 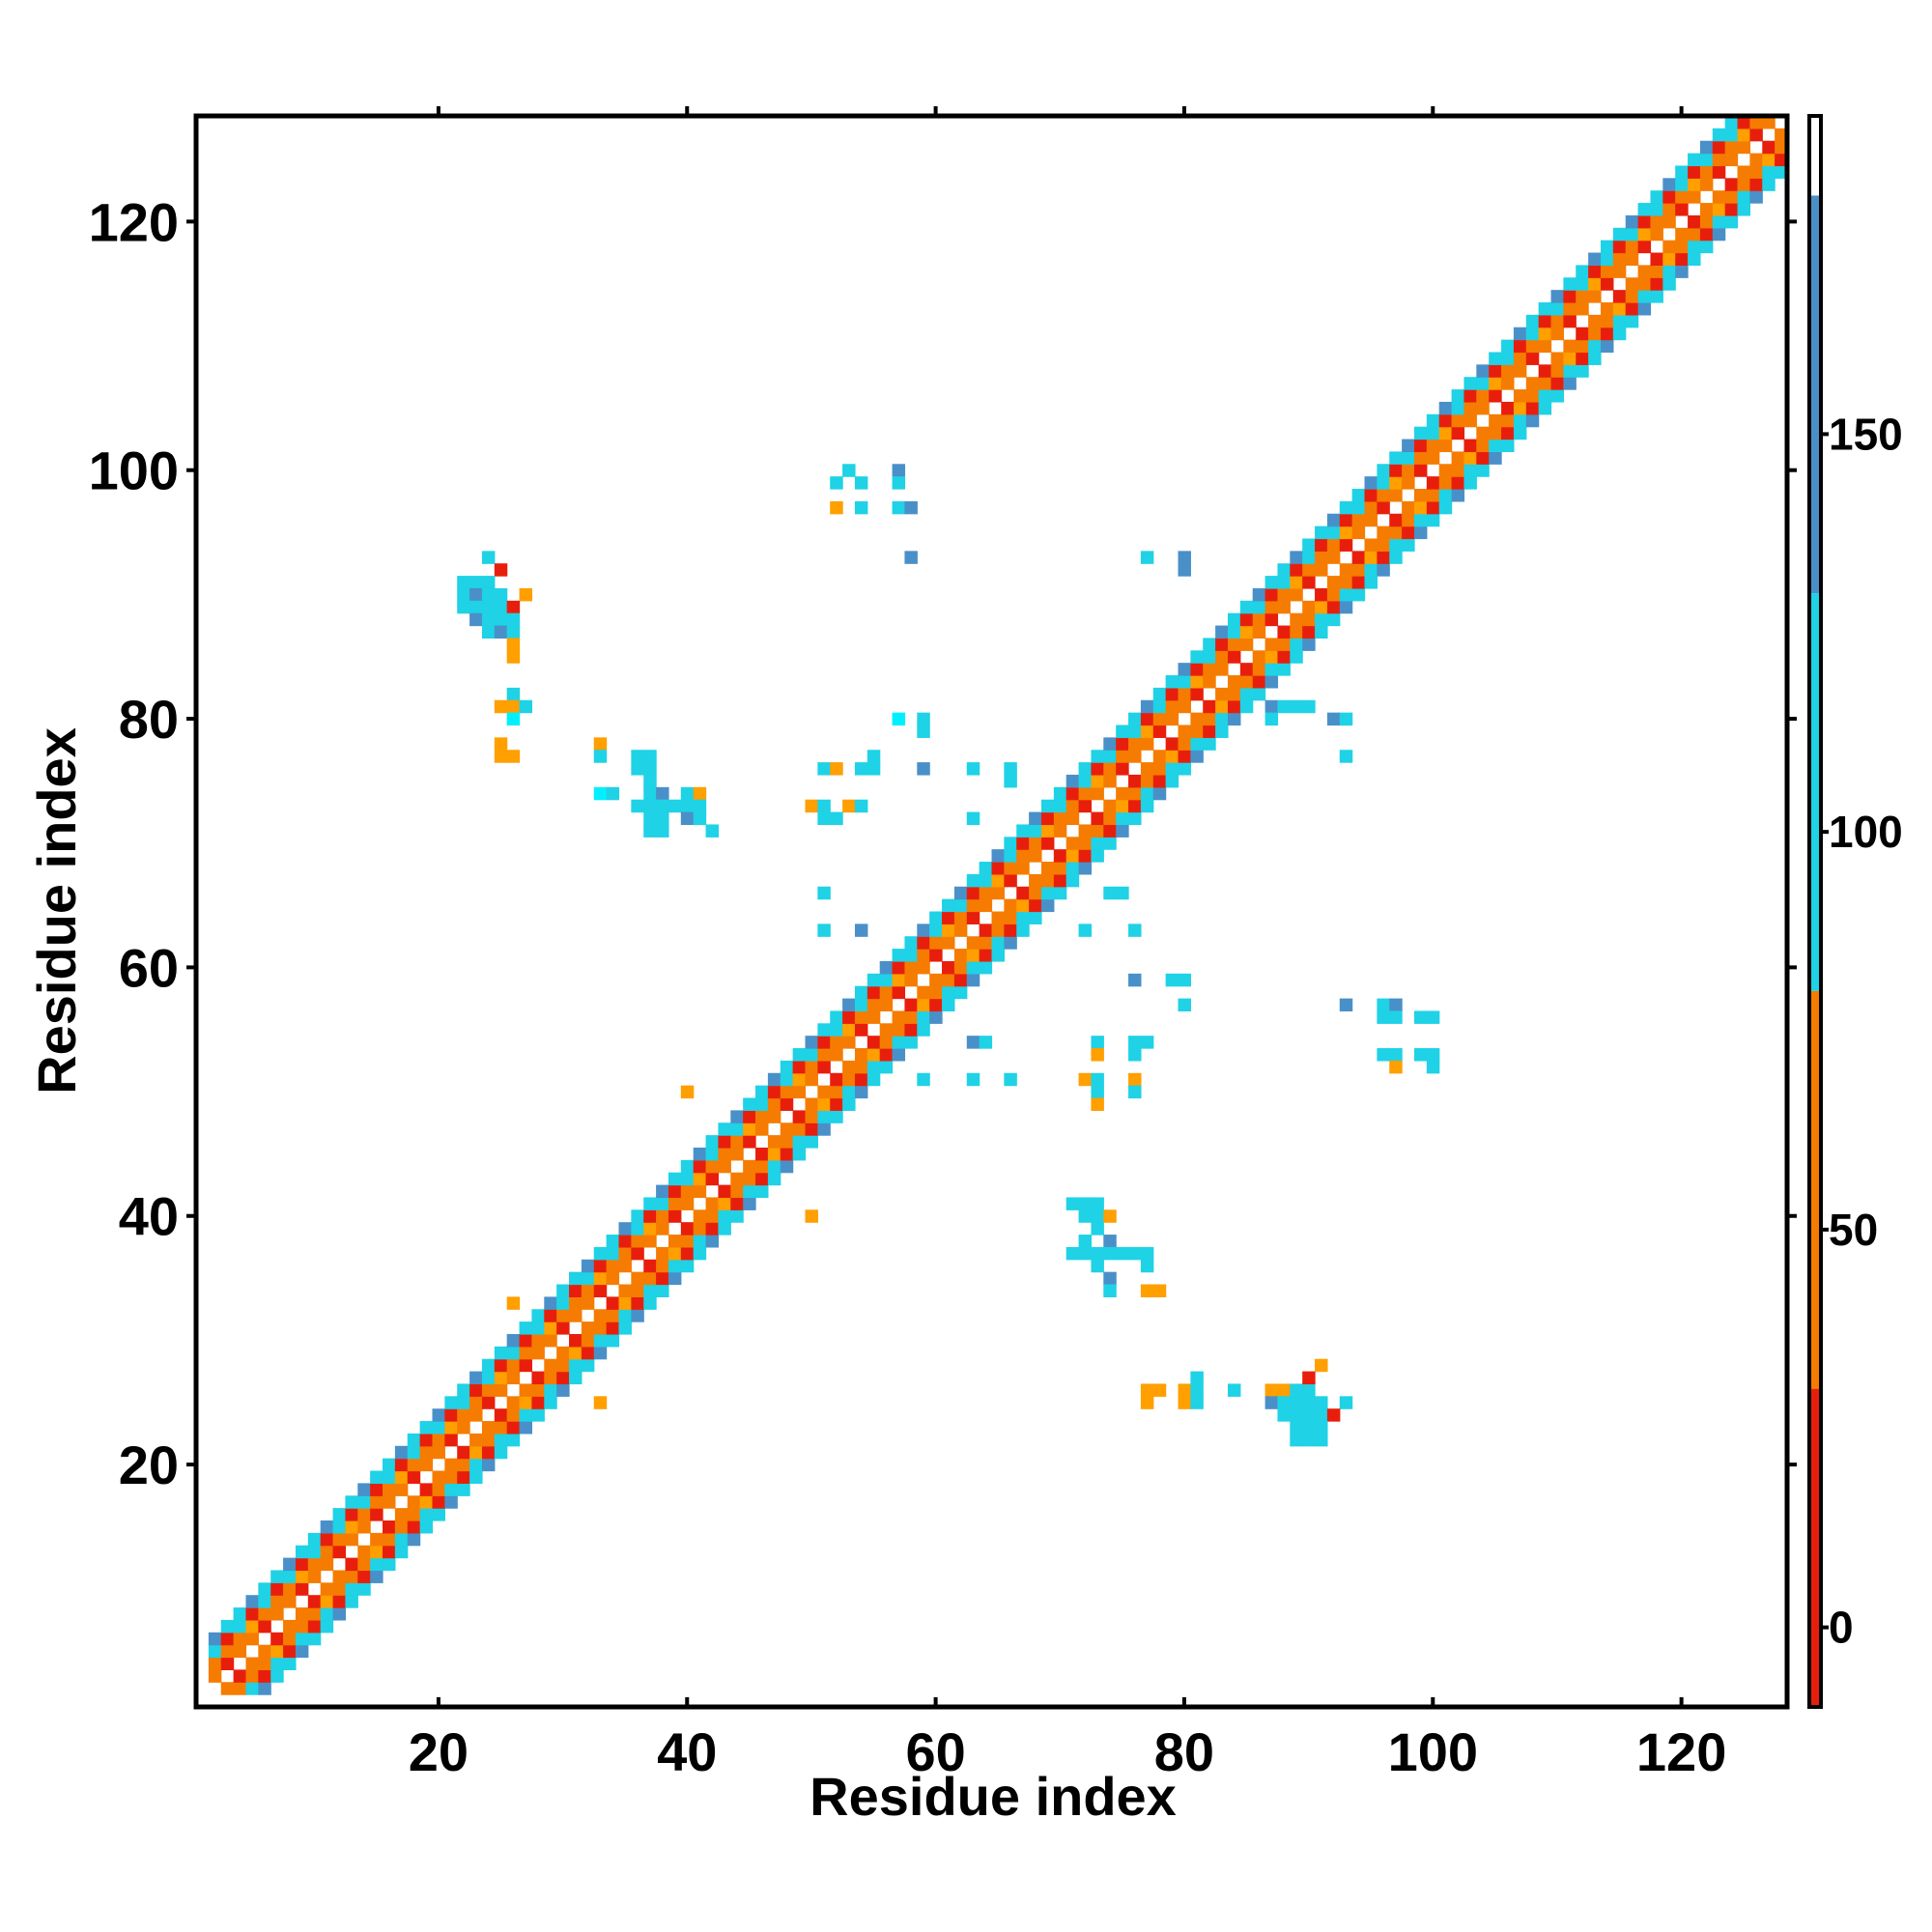 I want to click on x-tick-label: 80, so click(x=1184, y=1751).